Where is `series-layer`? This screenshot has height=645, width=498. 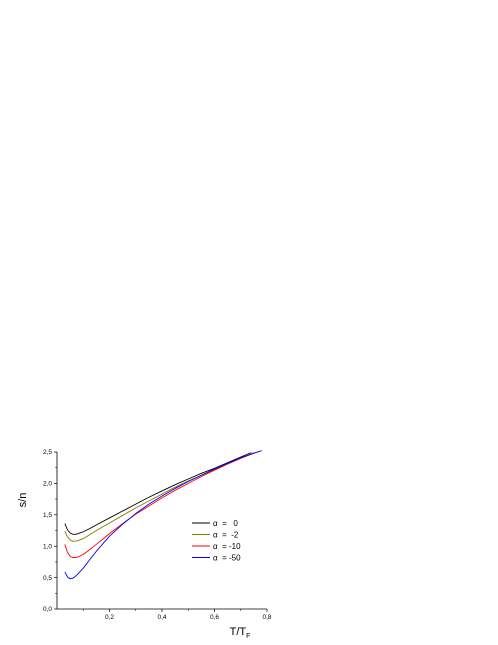 series-layer is located at coordinates (163, 515).